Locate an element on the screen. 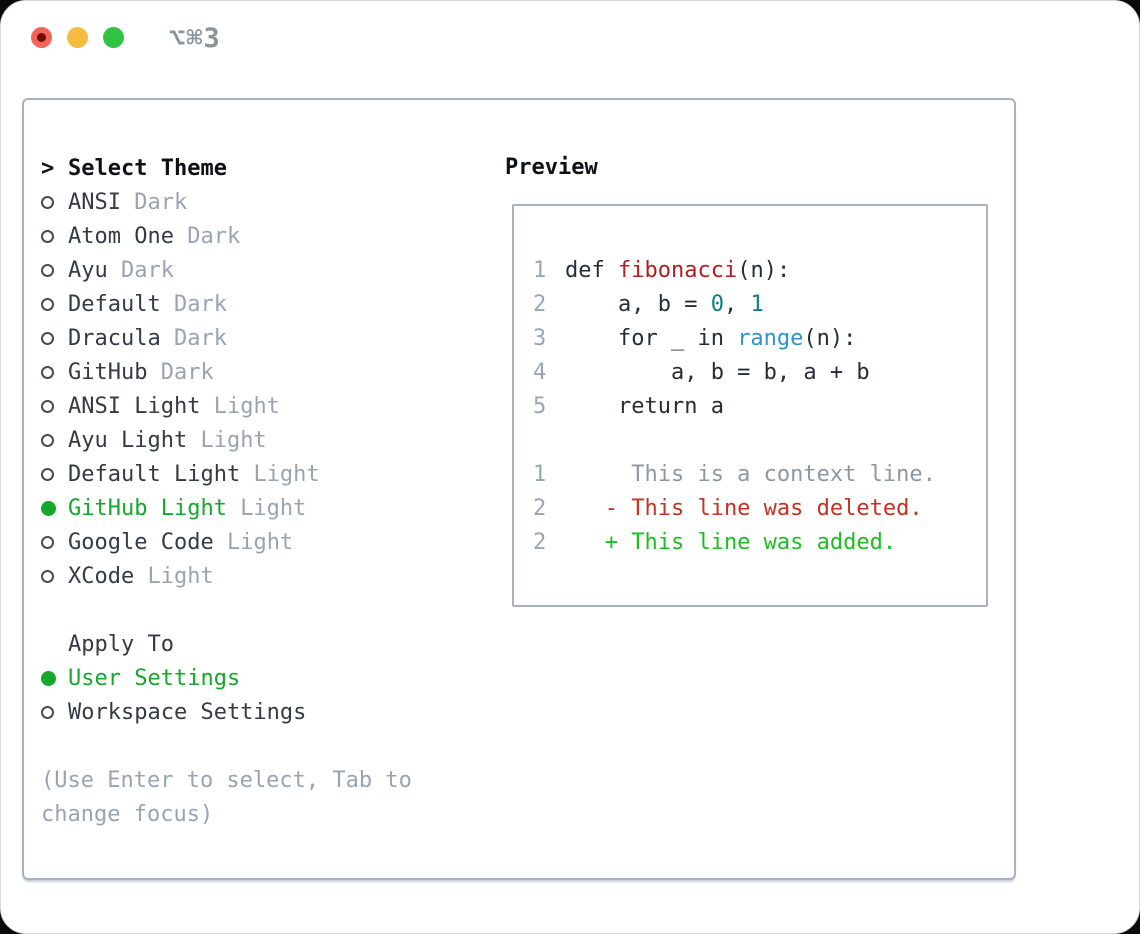 The width and height of the screenshot is (1140, 934). apply-to-option-workspace-settings: Workspace Settings is located at coordinates (226, 712).